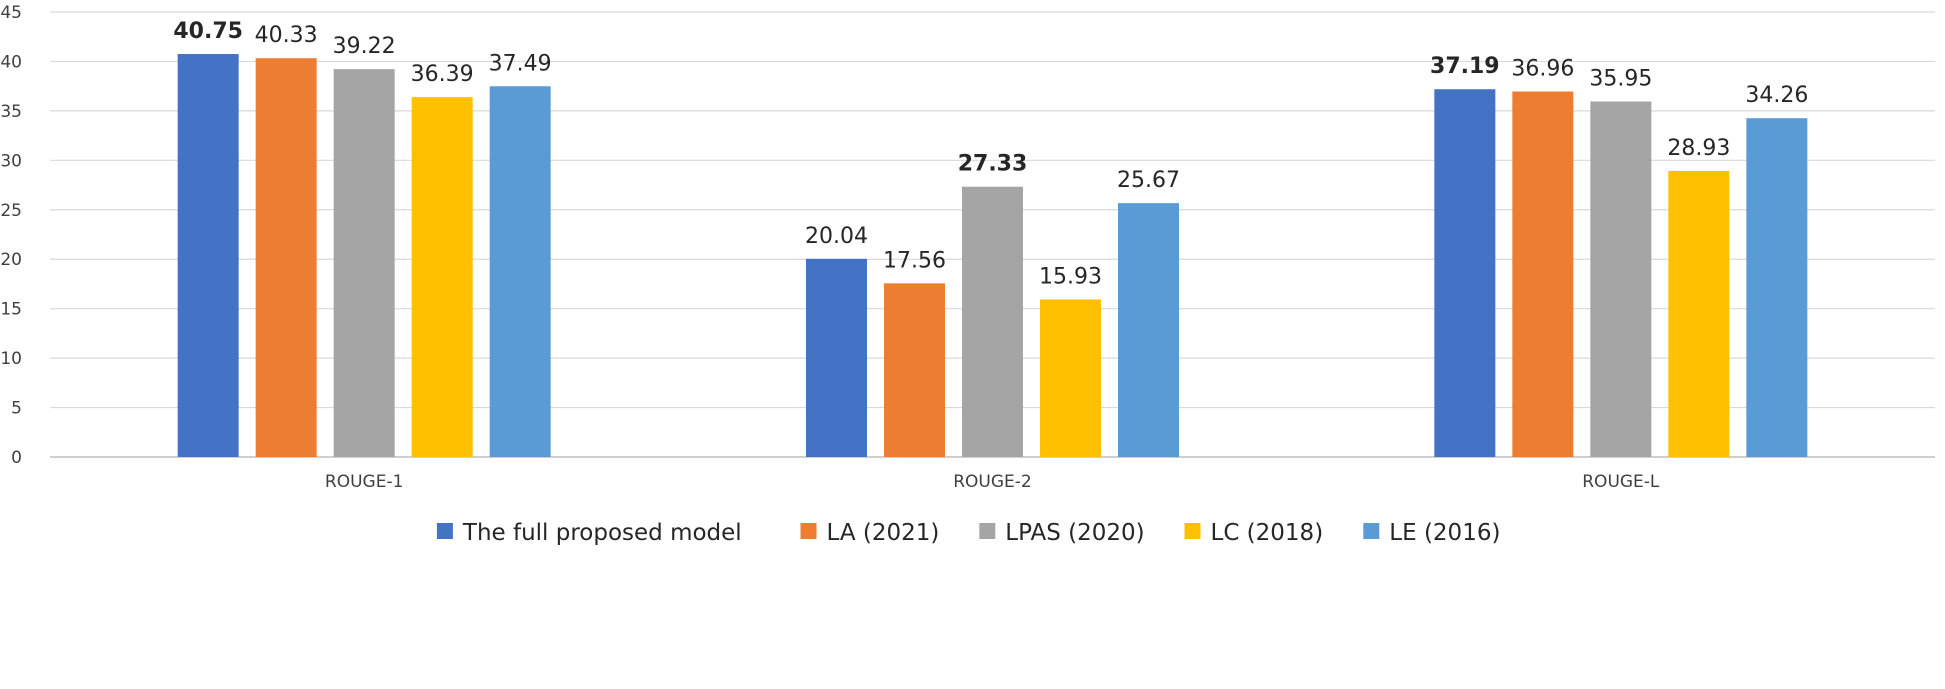  Describe the element at coordinates (993, 164) in the screenshot. I see `data-label: 27.33` at that location.